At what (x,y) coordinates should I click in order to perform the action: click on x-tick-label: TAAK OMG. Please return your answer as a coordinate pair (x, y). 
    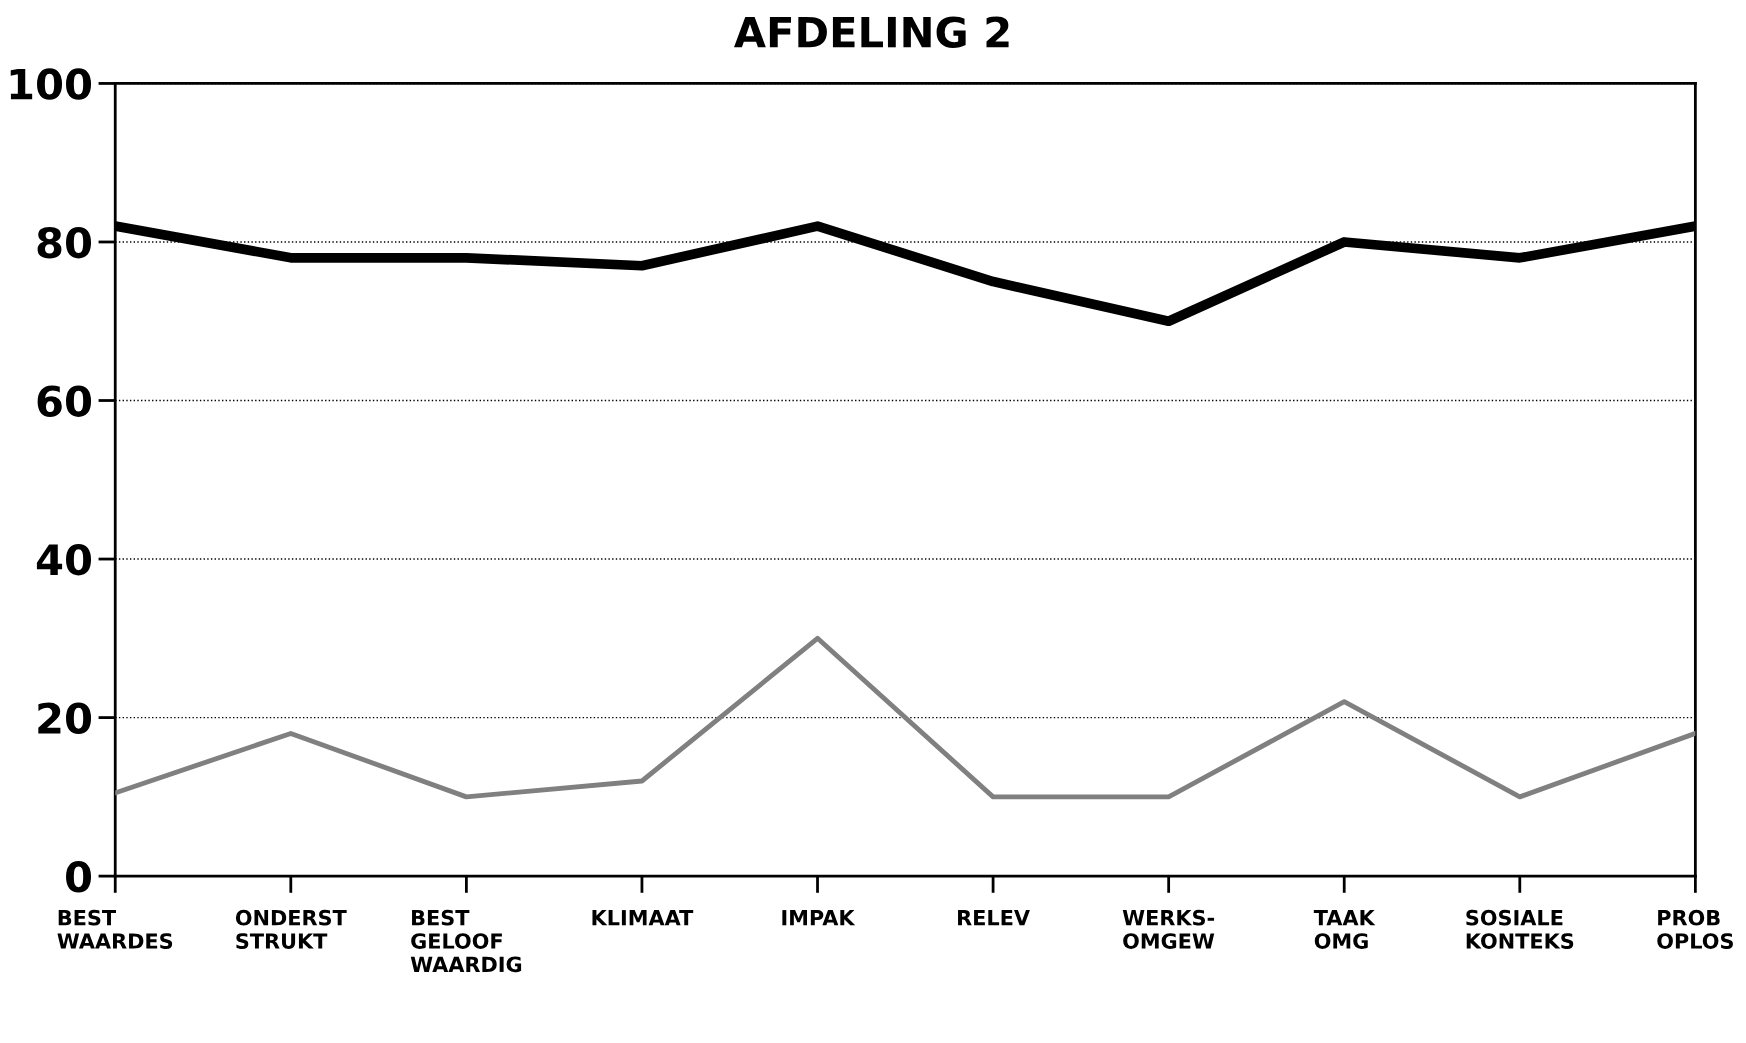
    Looking at the image, I should click on (1344, 929).